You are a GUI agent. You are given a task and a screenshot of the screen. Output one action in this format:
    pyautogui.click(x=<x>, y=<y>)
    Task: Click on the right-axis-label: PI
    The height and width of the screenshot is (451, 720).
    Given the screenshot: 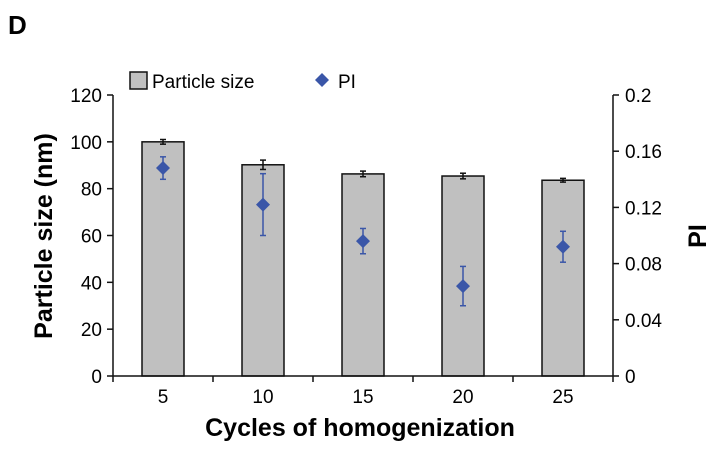 What is the action you would take?
    pyautogui.click(x=698, y=236)
    